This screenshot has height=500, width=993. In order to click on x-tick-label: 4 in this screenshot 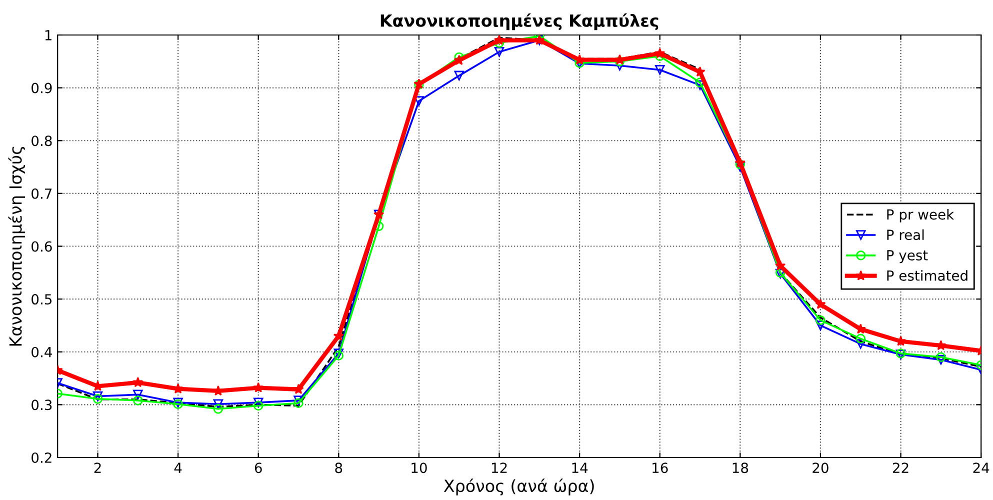, I will do `click(178, 467)`.